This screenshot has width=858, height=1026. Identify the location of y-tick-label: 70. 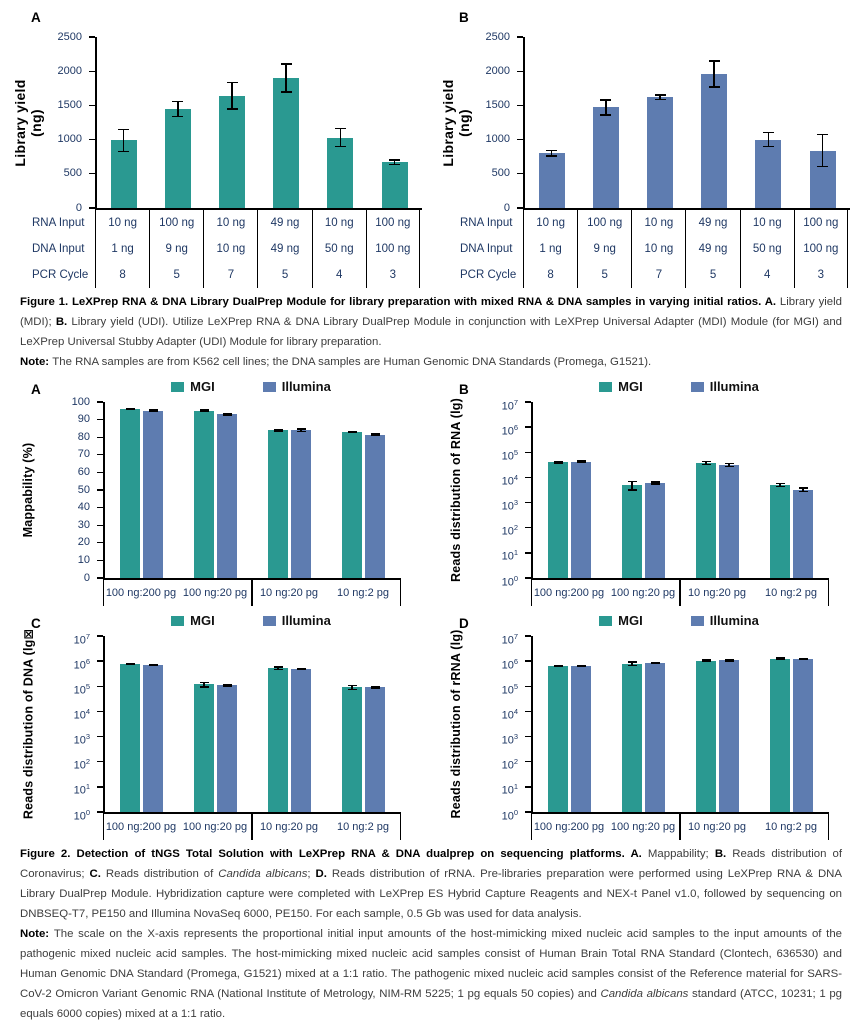
(83, 454).